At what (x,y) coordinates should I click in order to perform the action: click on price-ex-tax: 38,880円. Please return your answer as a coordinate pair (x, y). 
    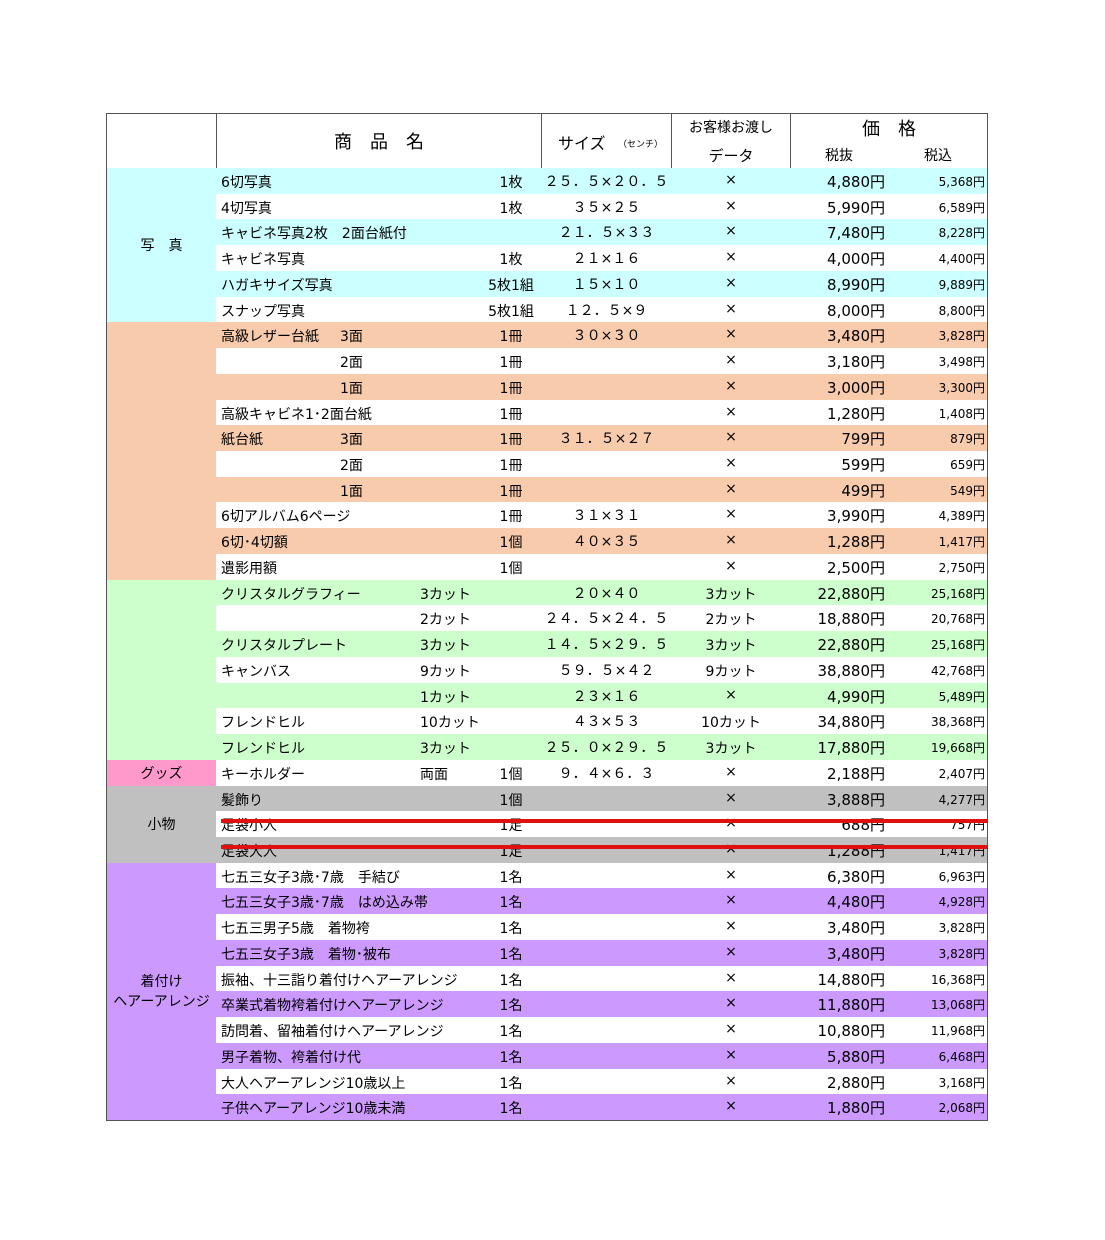
    Looking at the image, I should click on (851, 670).